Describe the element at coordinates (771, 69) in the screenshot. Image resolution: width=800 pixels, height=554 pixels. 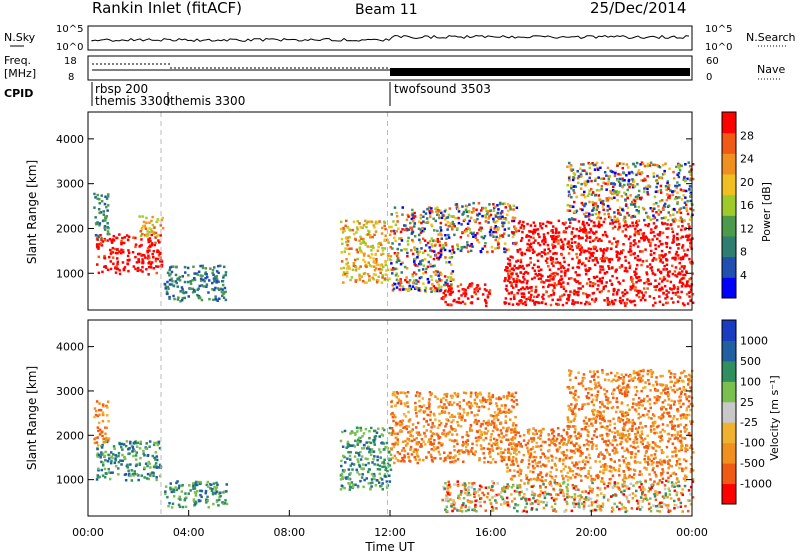
I see `nave-label: Nave` at that location.